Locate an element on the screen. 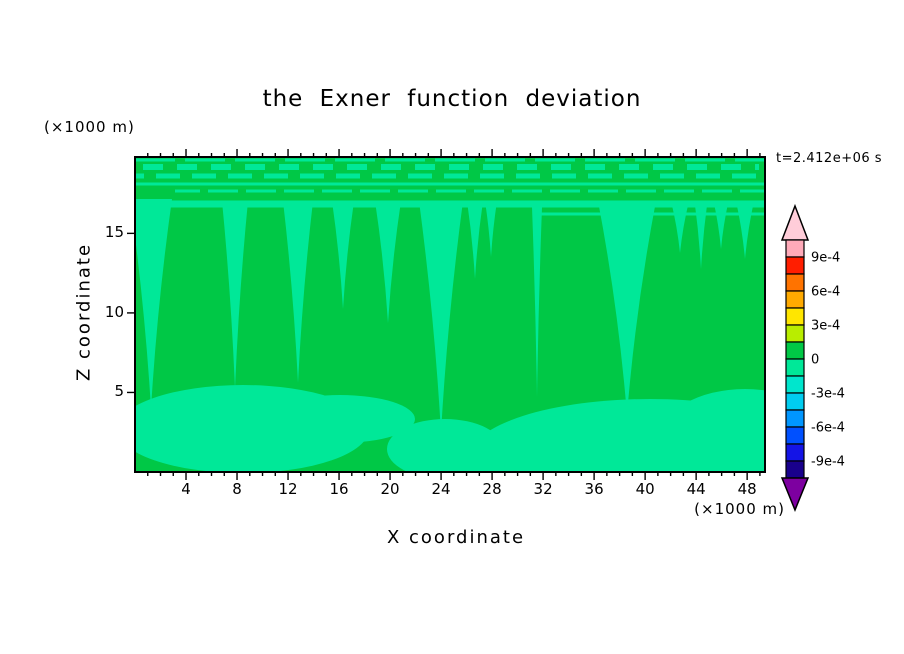 This screenshot has height=654, width=904. x-tick-label: 8 is located at coordinates (237, 489).